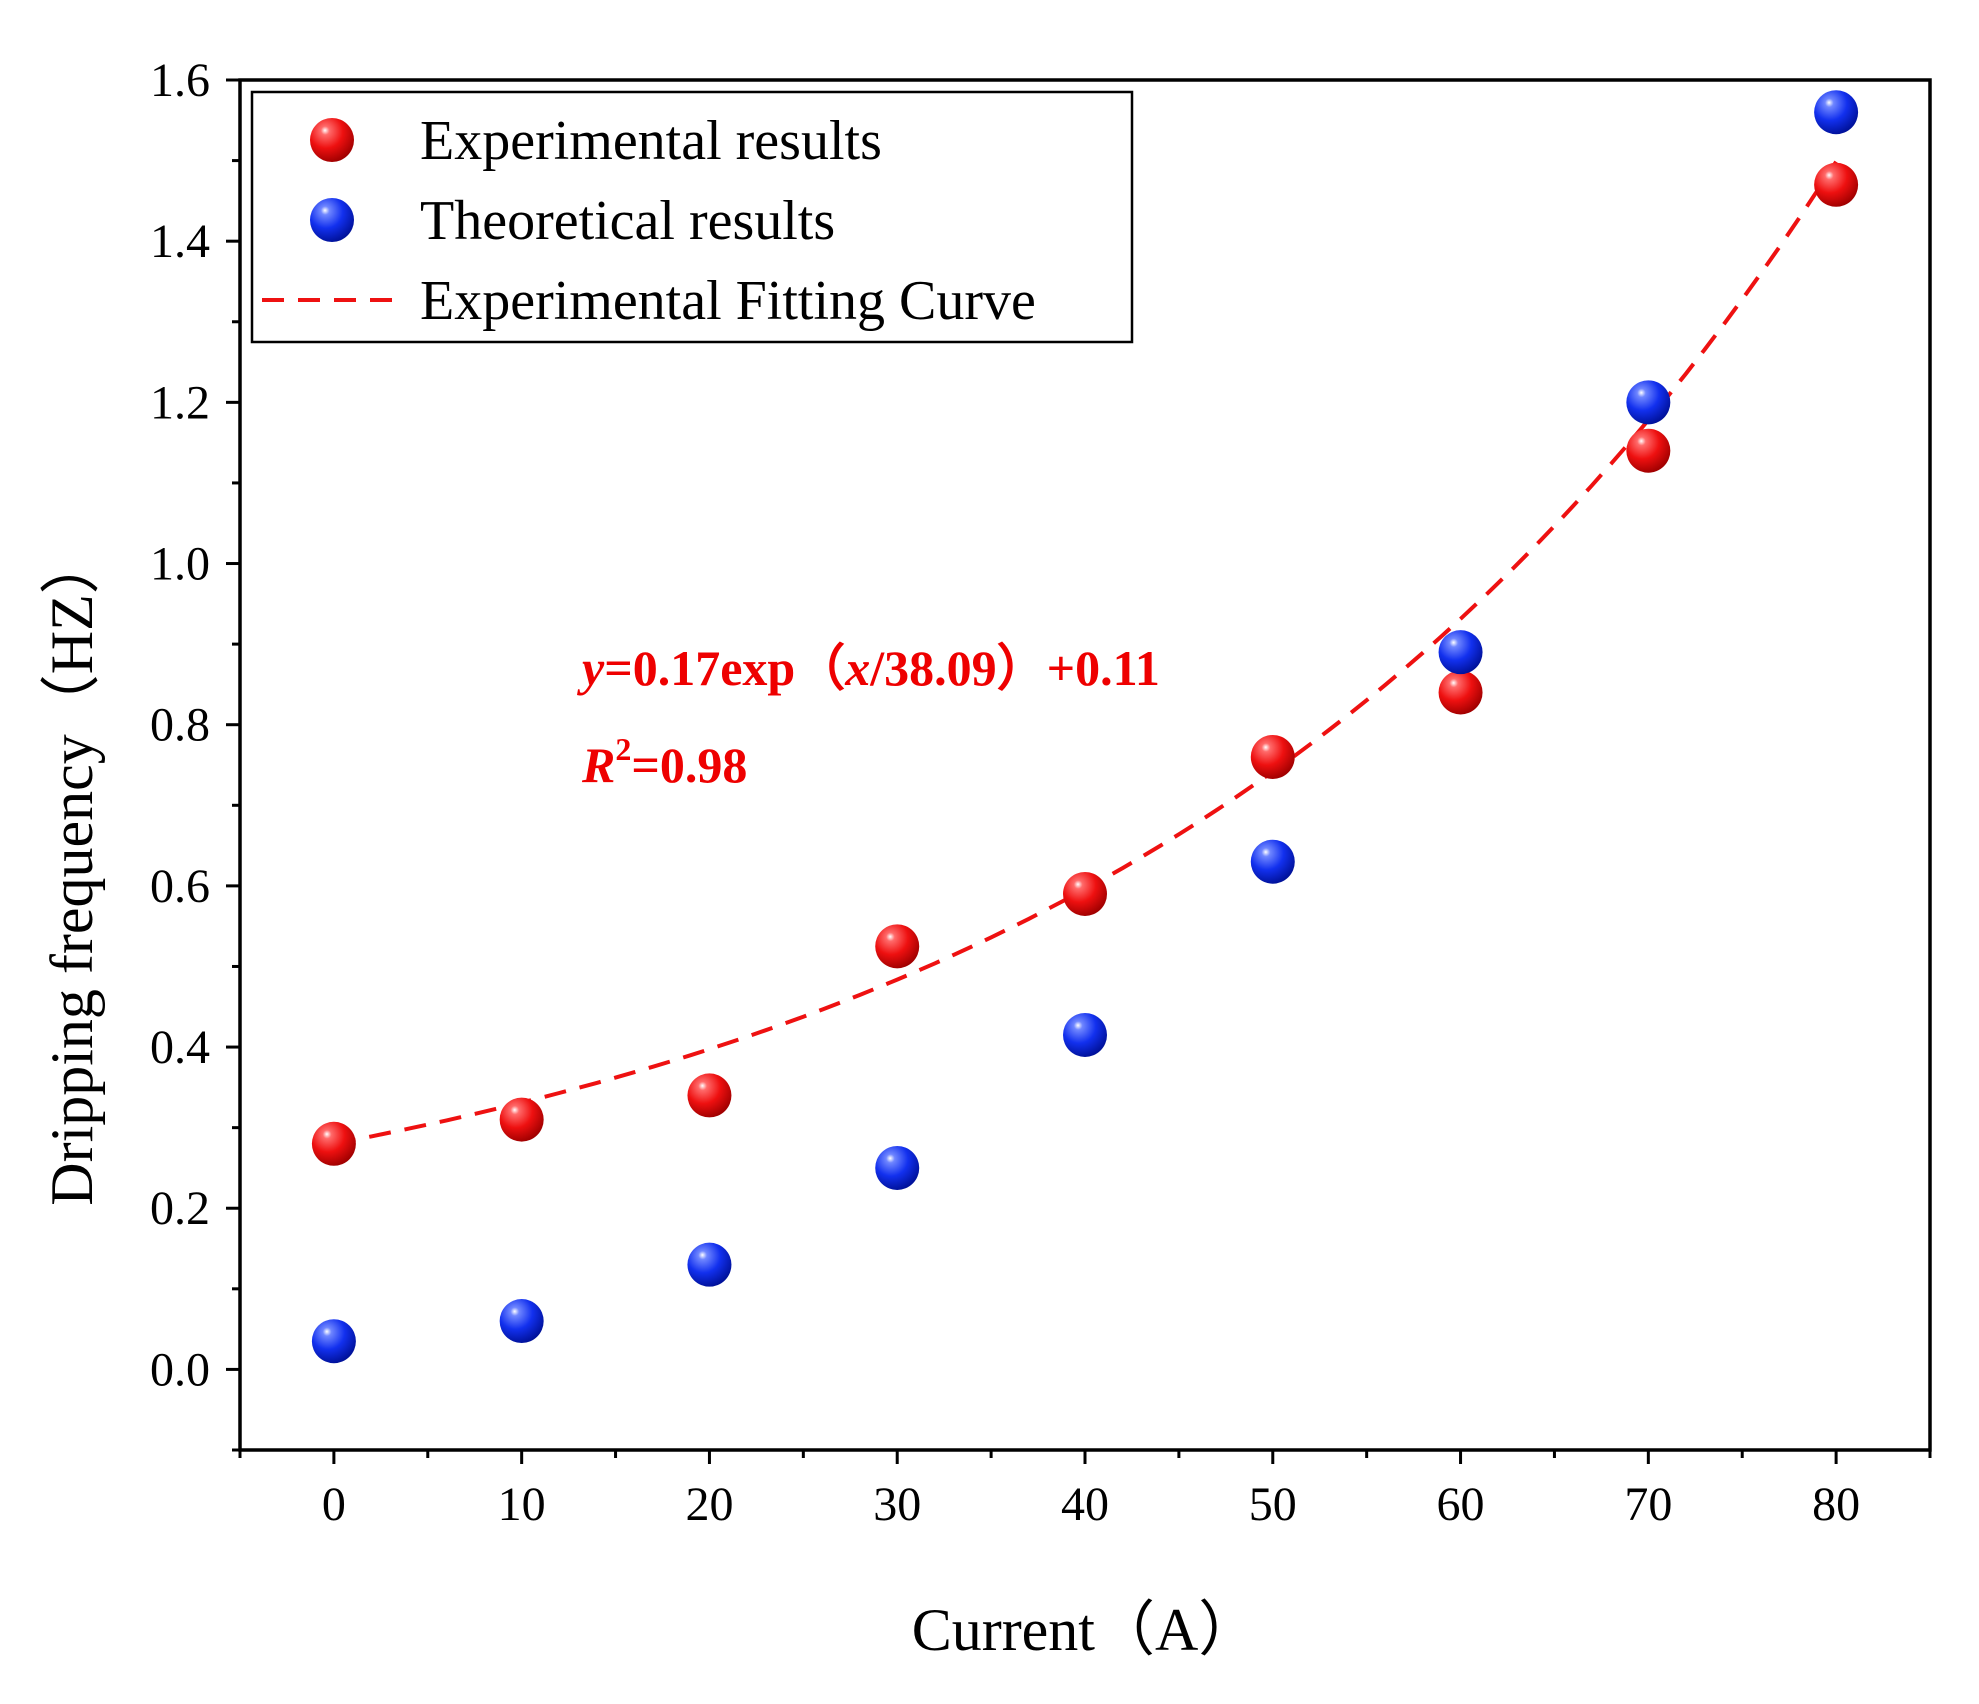  I want to click on x-axis-title: Current（A）, so click(1085, 1630).